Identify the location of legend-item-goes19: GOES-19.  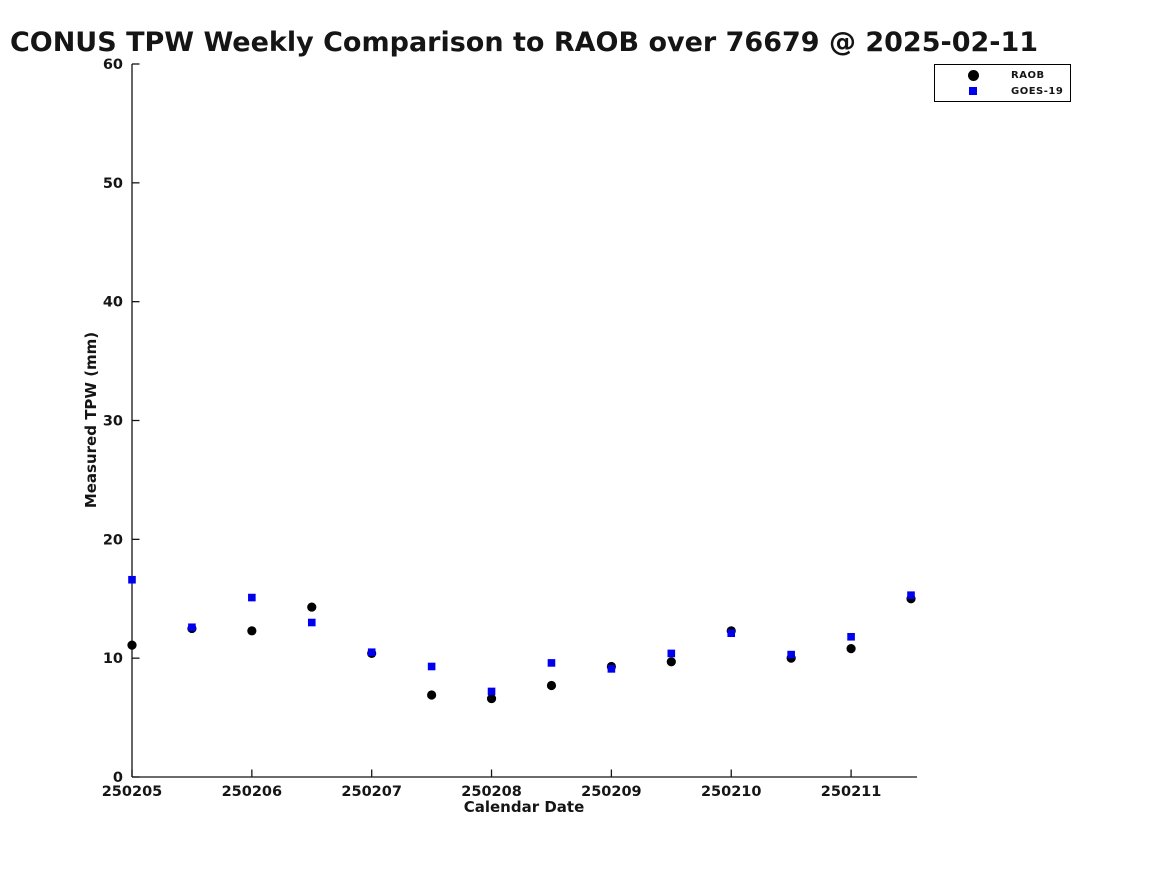
(1002, 91).